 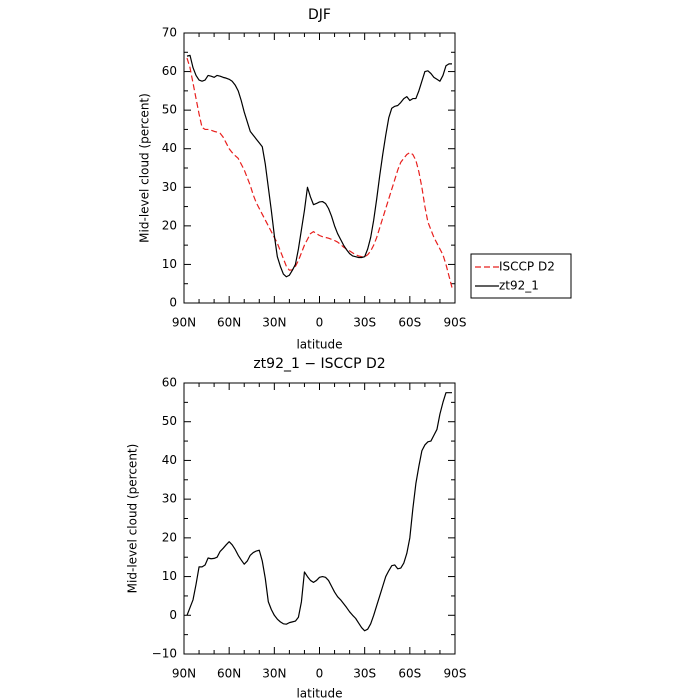 What do you see at coordinates (364, 323) in the screenshot?
I see `chart1-x-tick-label: 30S` at bounding box center [364, 323].